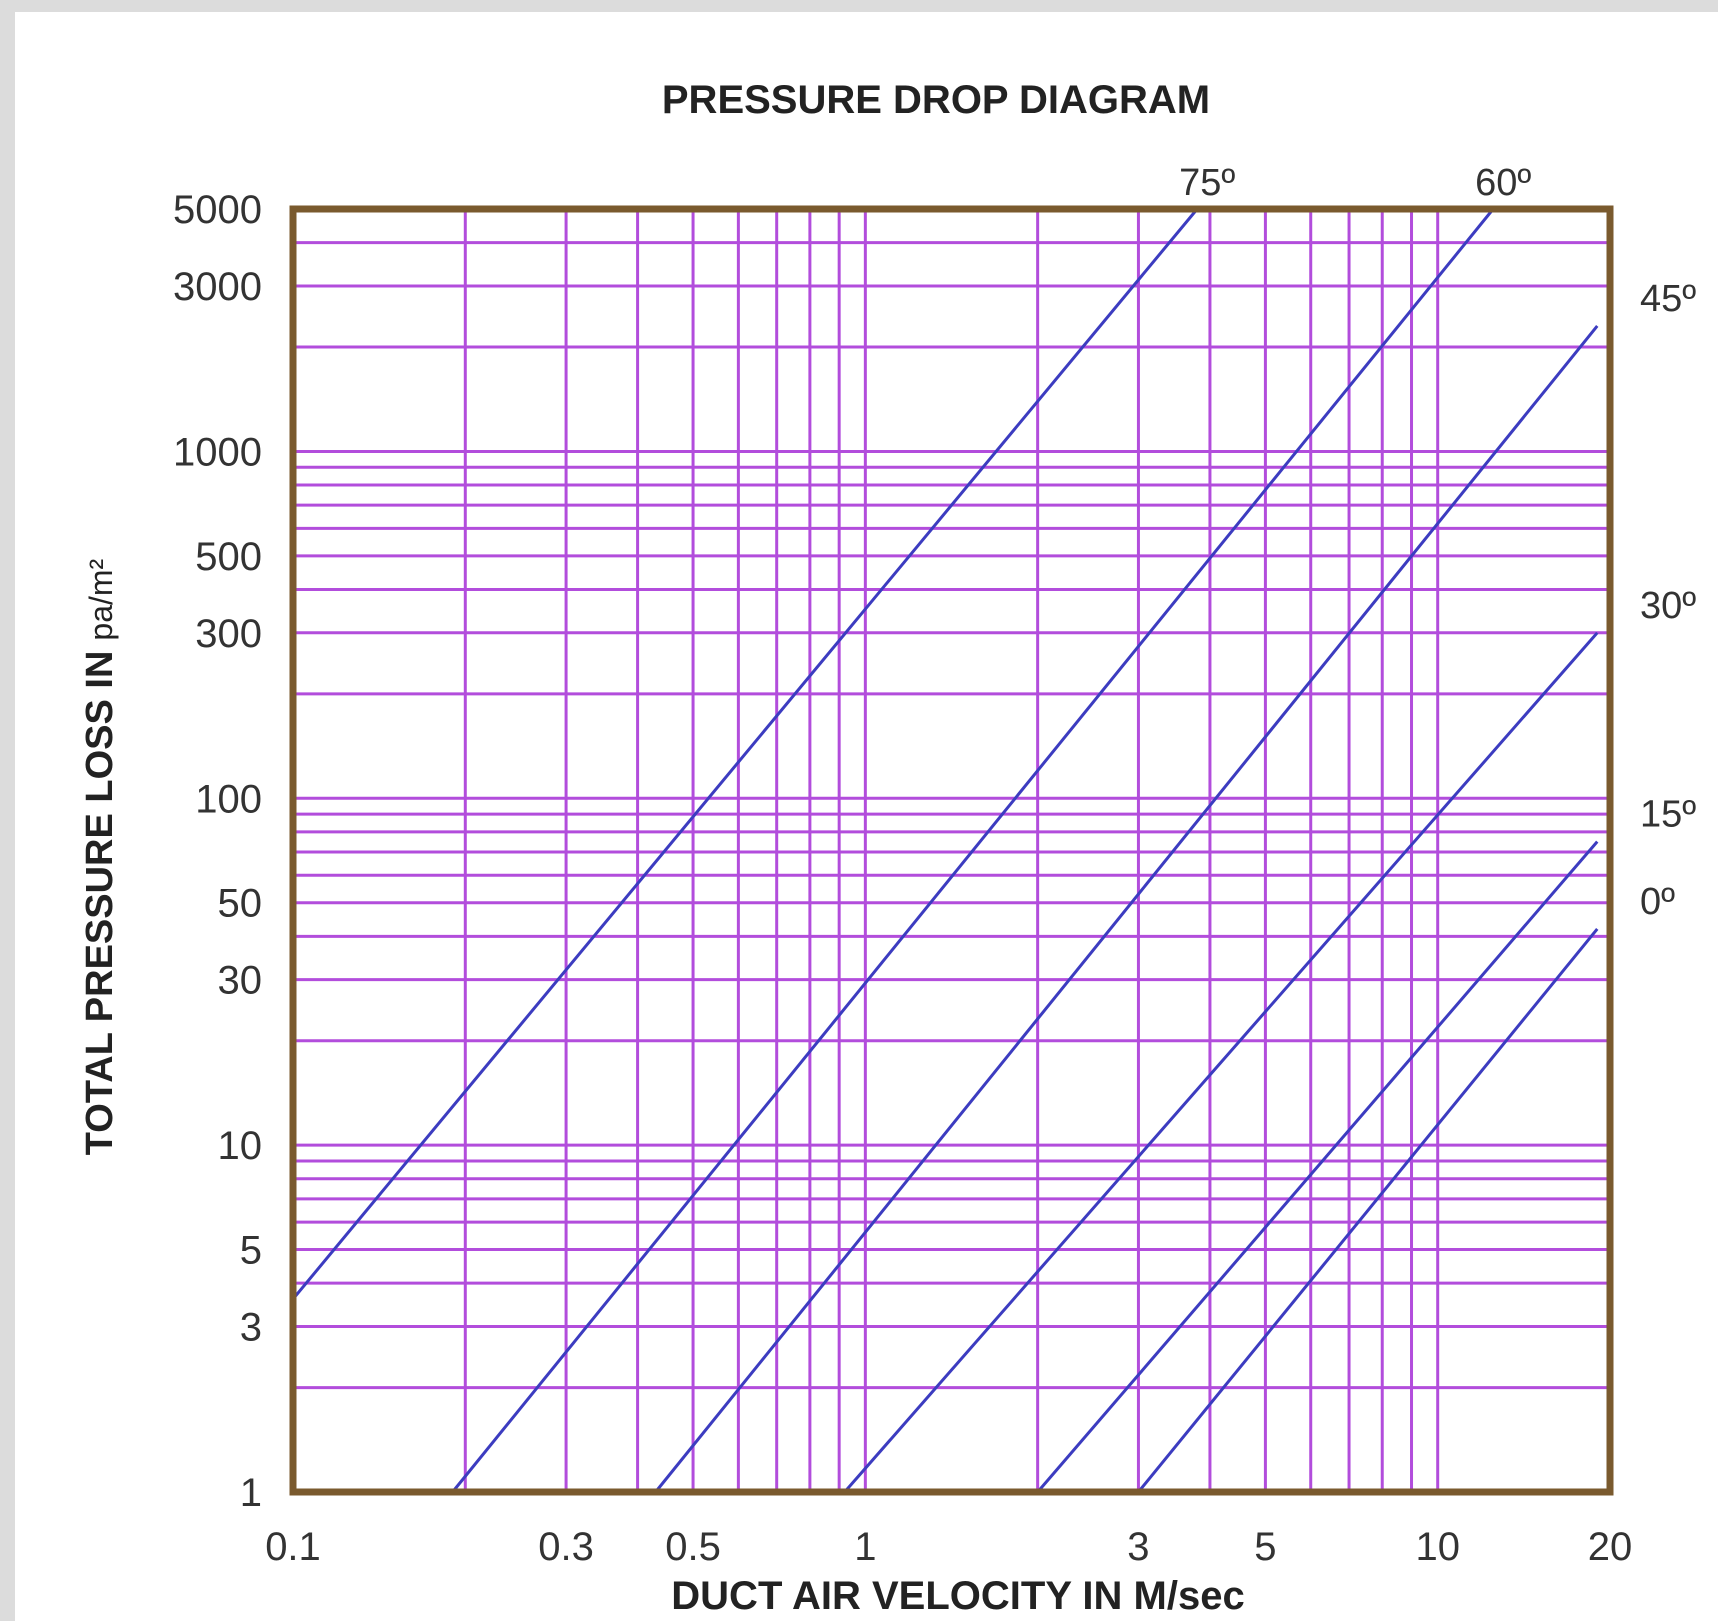 The width and height of the screenshot is (1718, 1621). Describe the element at coordinates (217, 851) in the screenshot. I see `y-axis-ticks: 1 3 5 10 30 50 100 300 500 1000 3000 5000` at that location.